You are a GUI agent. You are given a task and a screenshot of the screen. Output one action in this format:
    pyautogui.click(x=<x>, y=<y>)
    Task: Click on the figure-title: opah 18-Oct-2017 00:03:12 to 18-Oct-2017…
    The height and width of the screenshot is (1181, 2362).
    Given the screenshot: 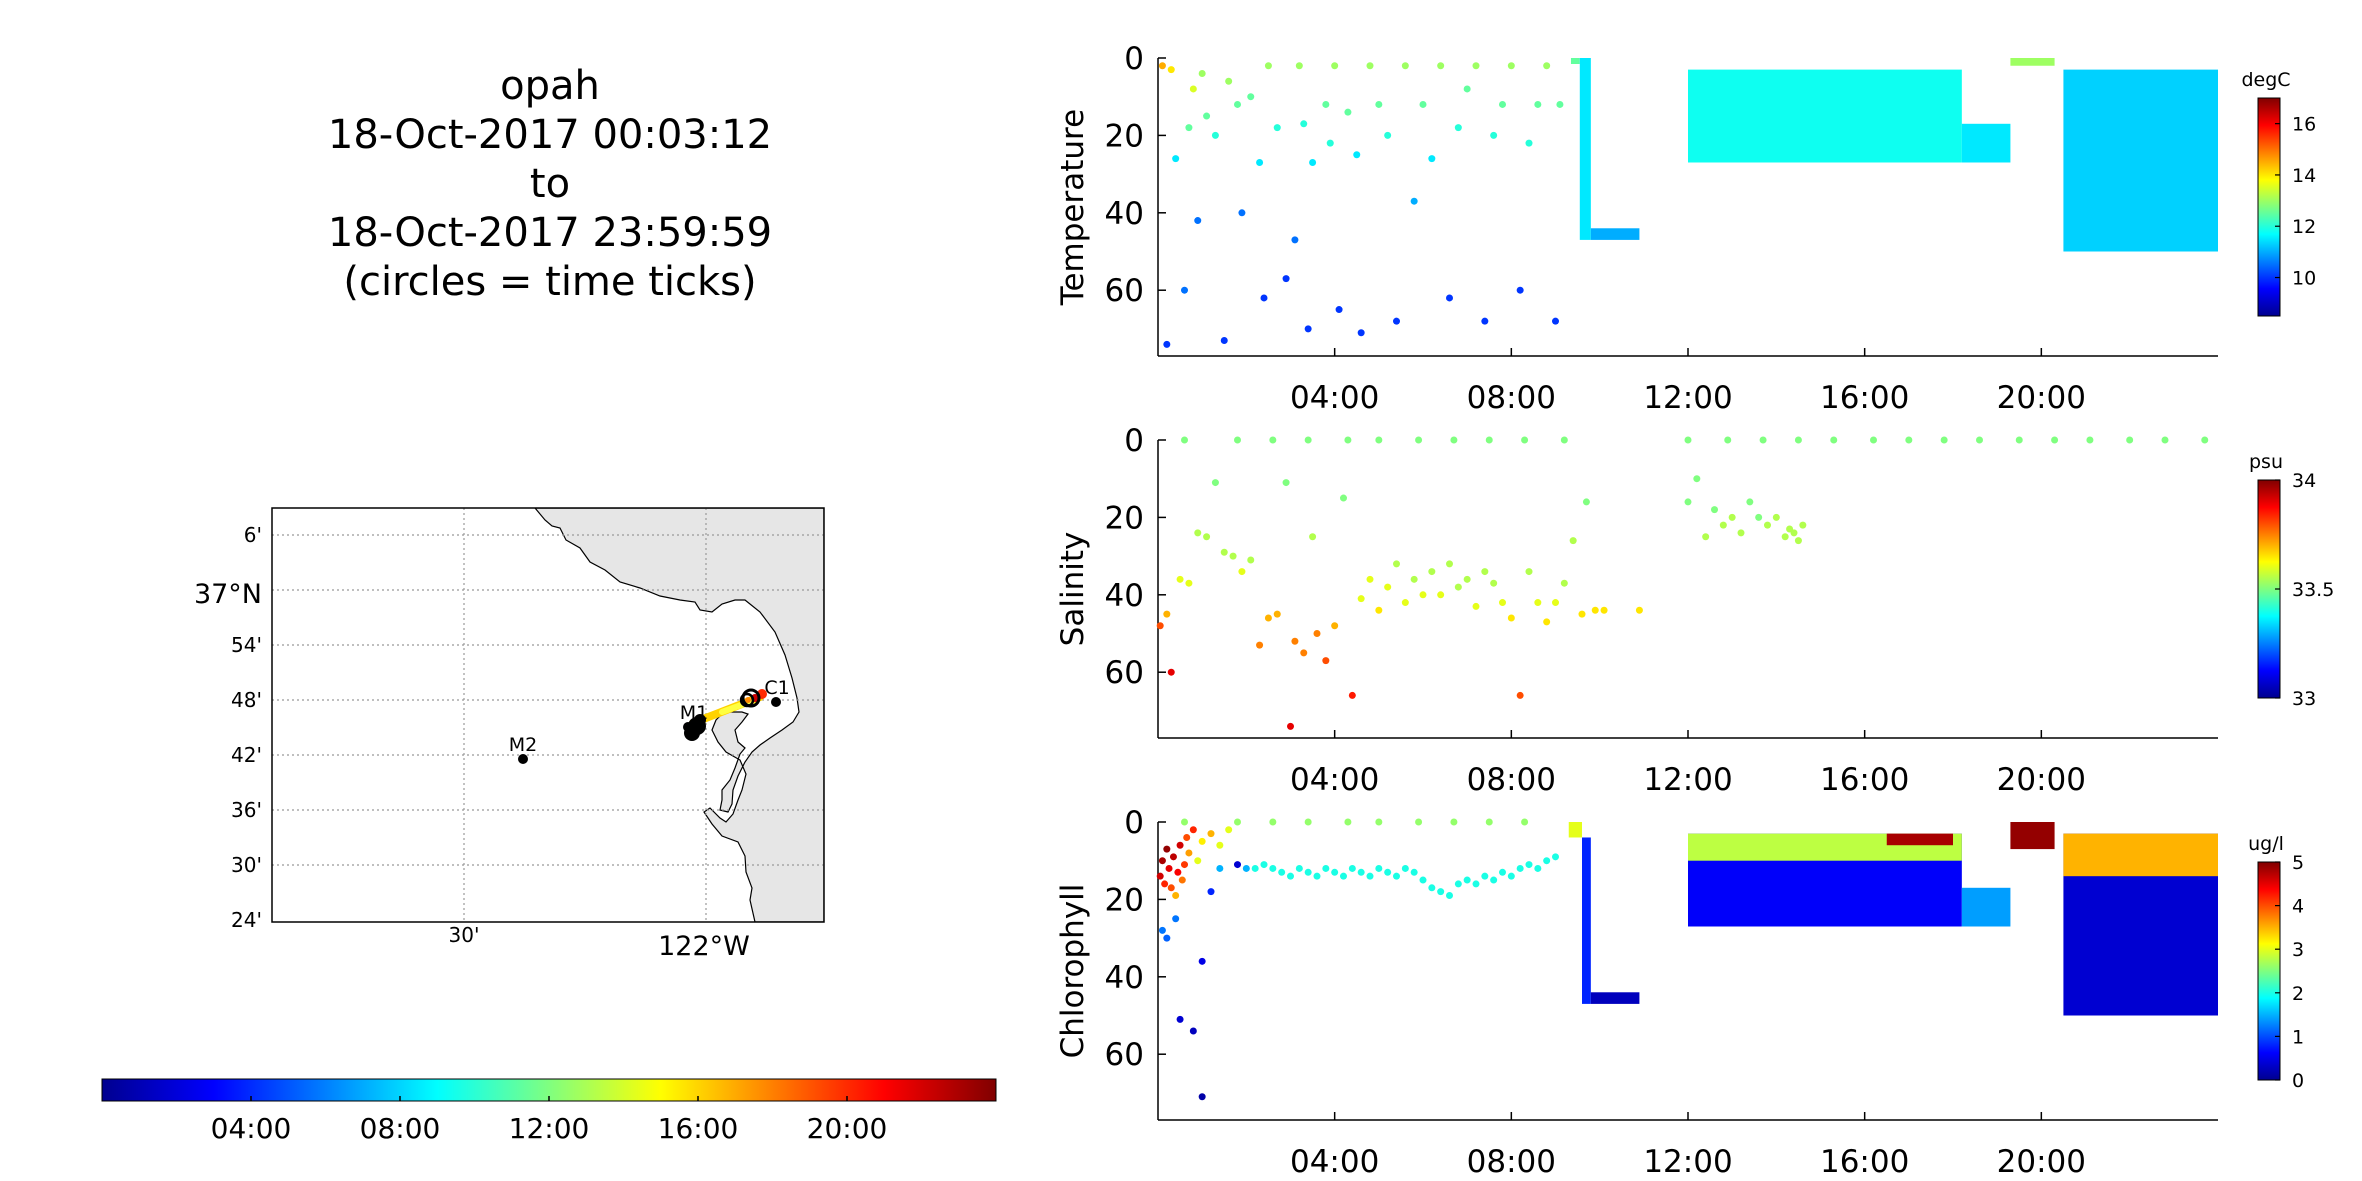 What is the action you would take?
    pyautogui.click(x=550, y=184)
    